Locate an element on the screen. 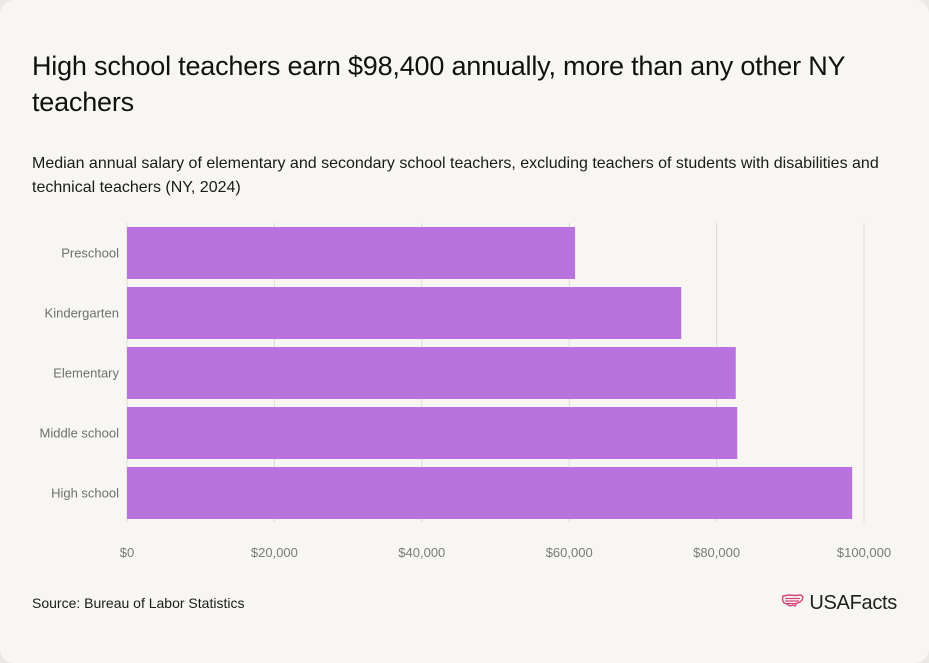 This screenshot has width=929, height=663. x-tick-label: $80,000 is located at coordinates (716, 552).